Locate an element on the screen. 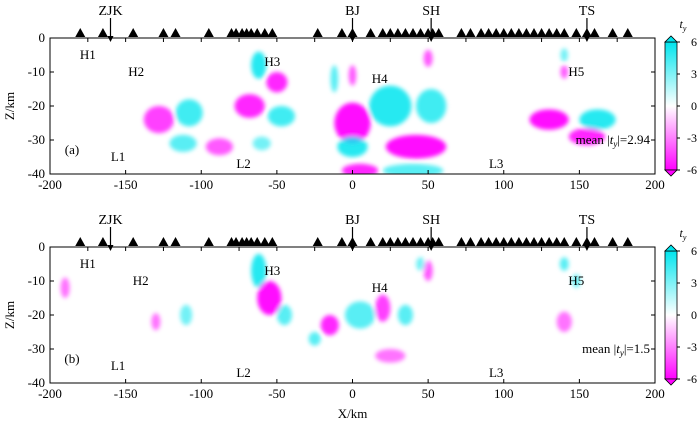 The height and width of the screenshot is (427, 700). mean-label: mean |ty|=2.94 is located at coordinates (613, 140).